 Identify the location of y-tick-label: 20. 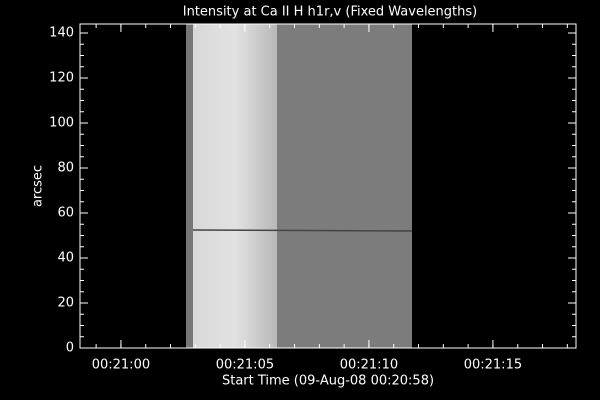
(65, 303).